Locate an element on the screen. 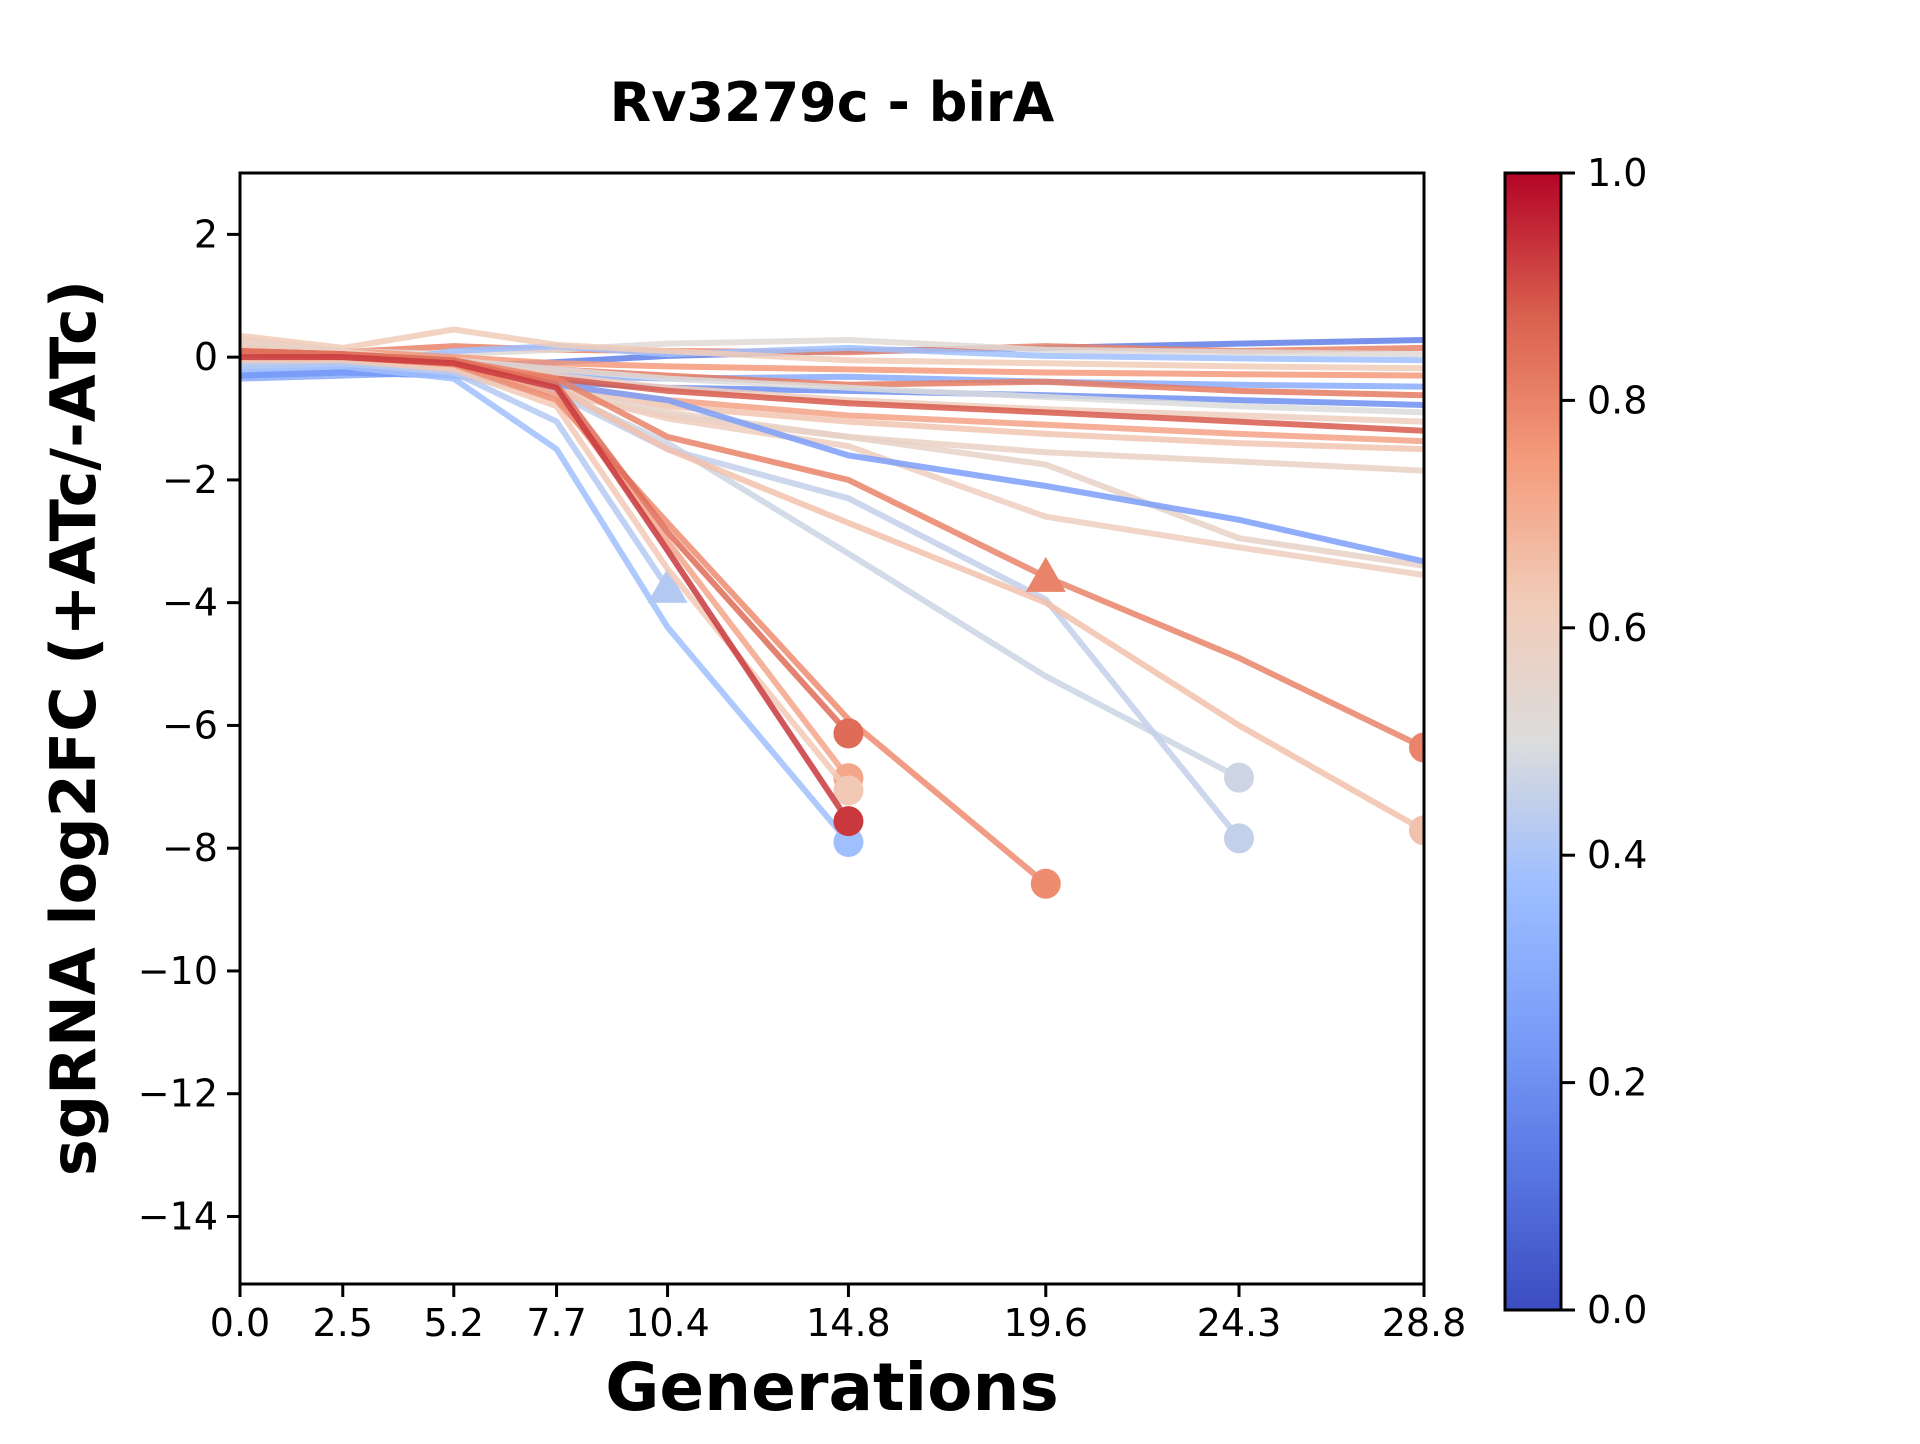 This screenshot has height=1444, width=1920. colorbar-tick-label: 0.2 is located at coordinates (1617, 1083).